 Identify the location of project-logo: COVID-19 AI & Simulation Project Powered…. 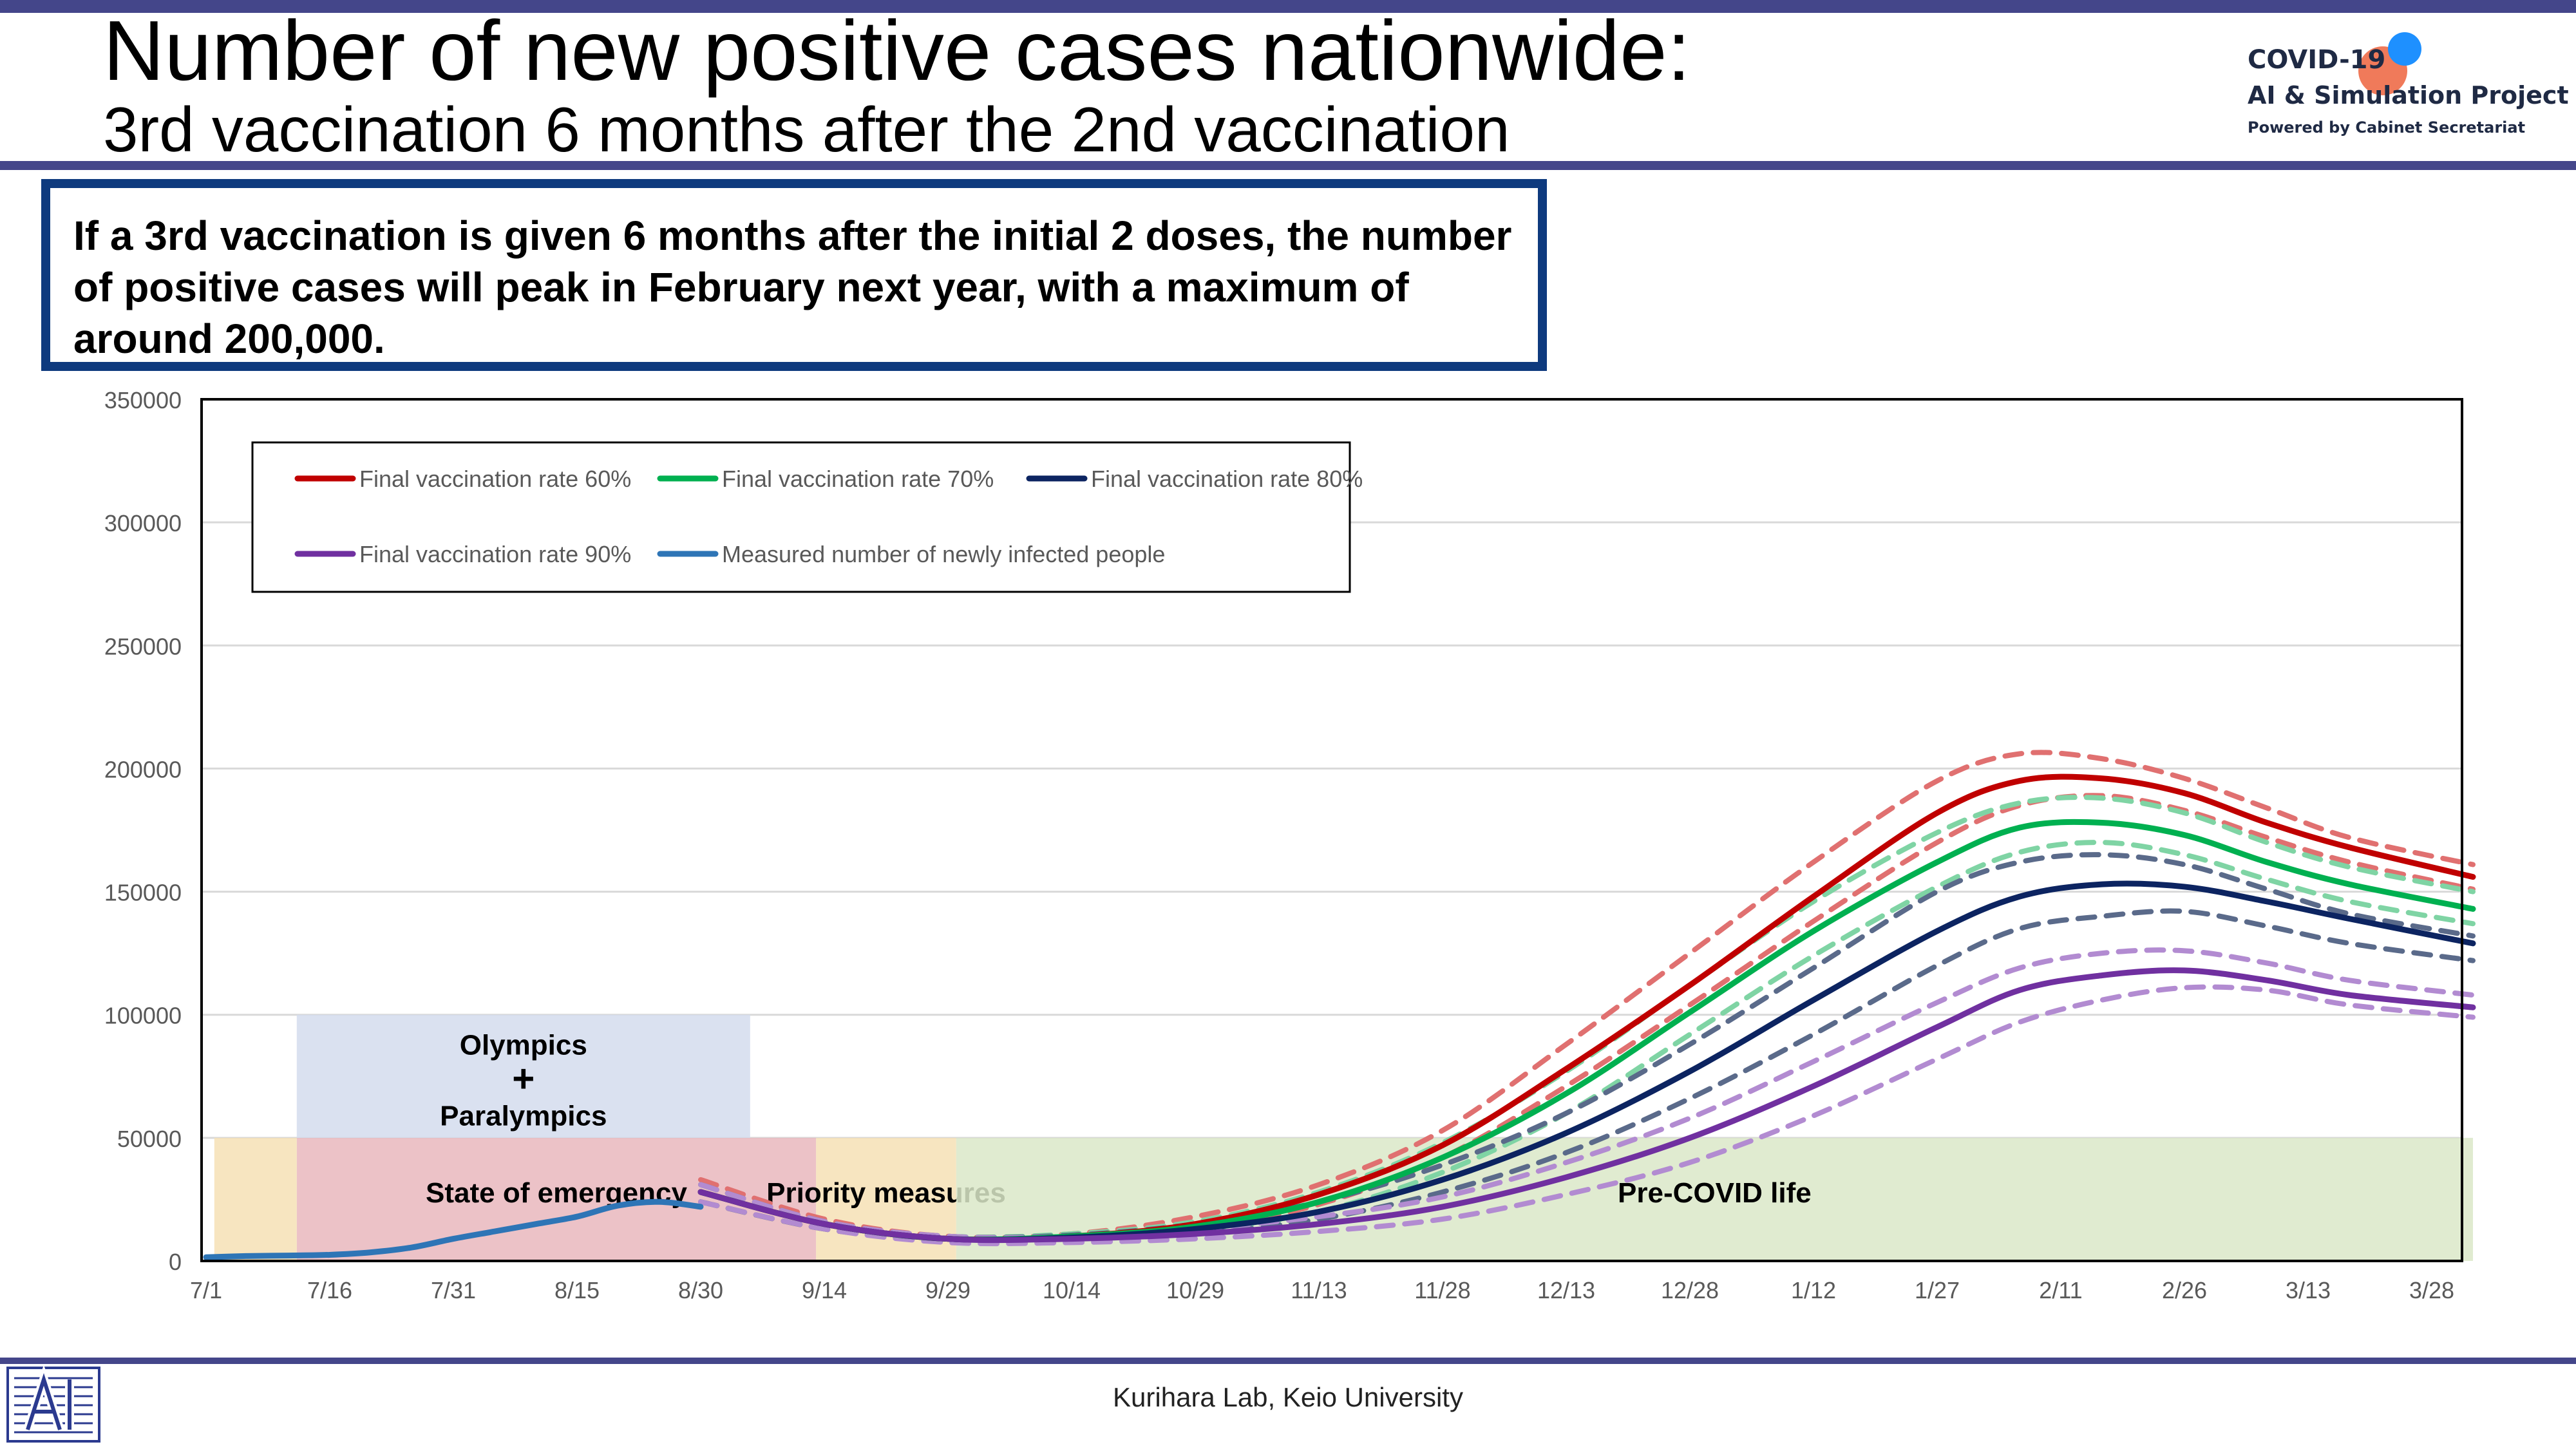
(2408, 87).